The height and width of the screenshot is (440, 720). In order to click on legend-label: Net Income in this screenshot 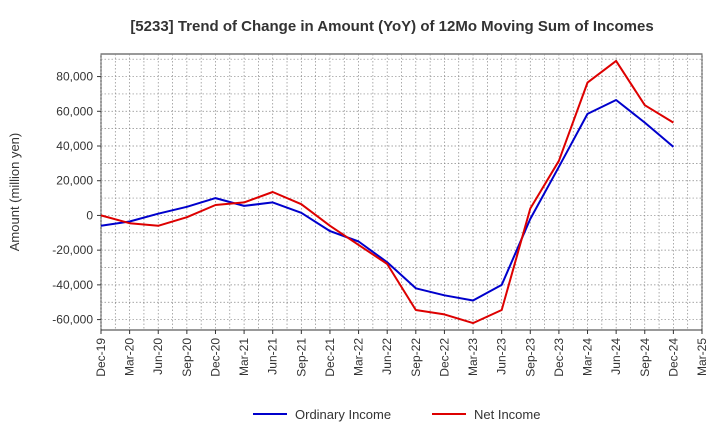, I will do `click(507, 414)`.